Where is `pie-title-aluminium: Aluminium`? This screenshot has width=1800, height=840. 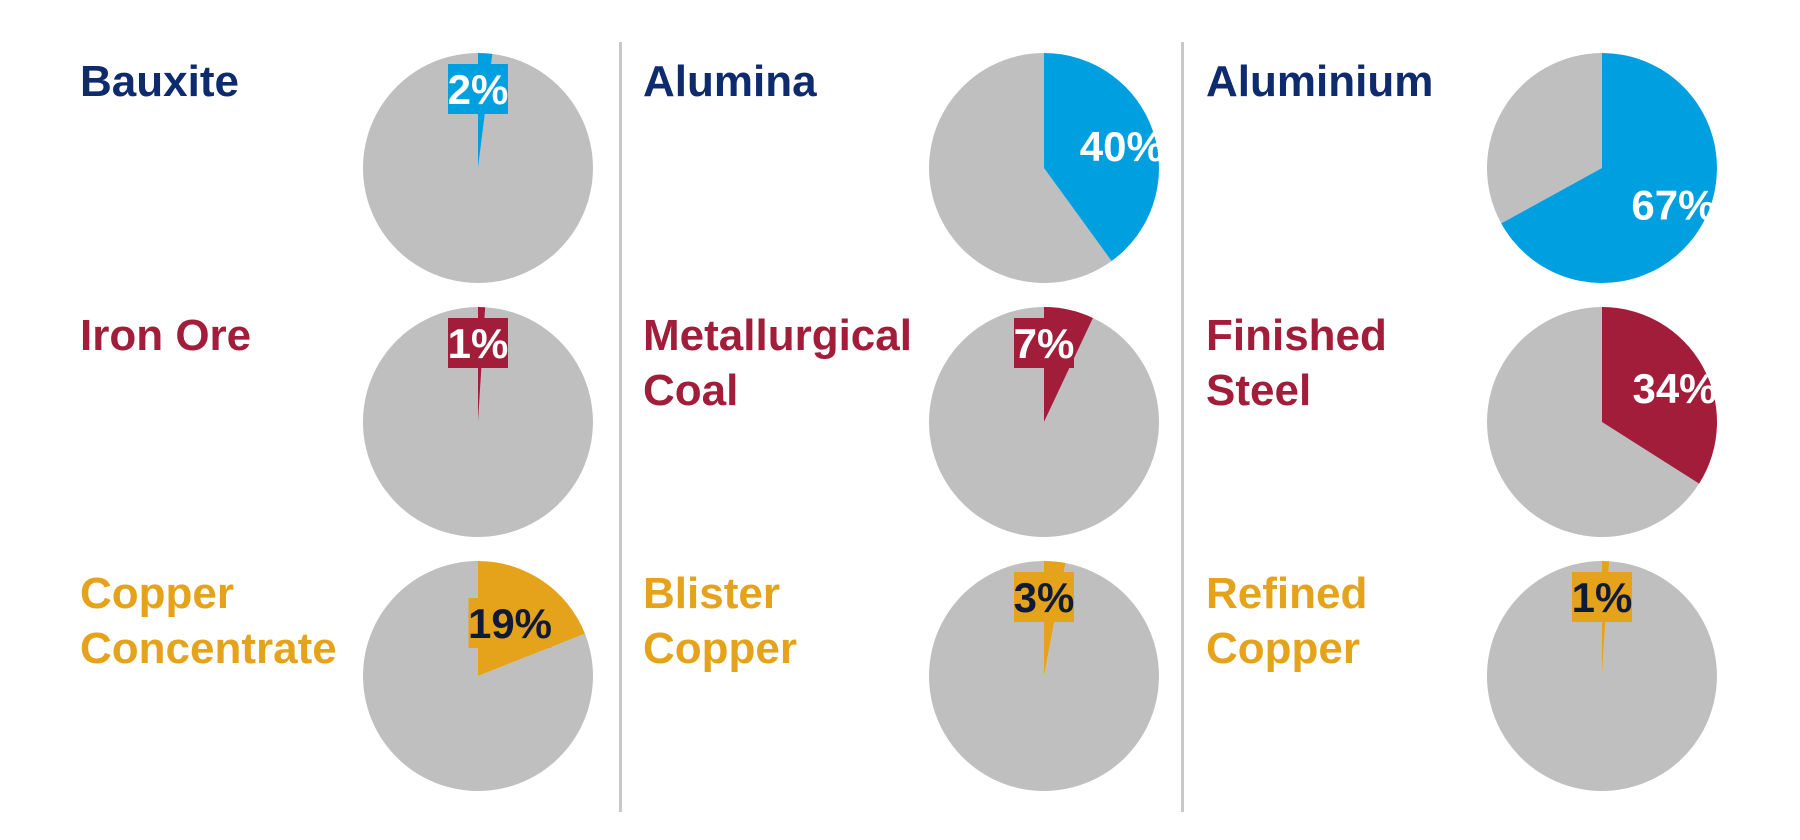 pie-title-aluminium: Aluminium is located at coordinates (1320, 81).